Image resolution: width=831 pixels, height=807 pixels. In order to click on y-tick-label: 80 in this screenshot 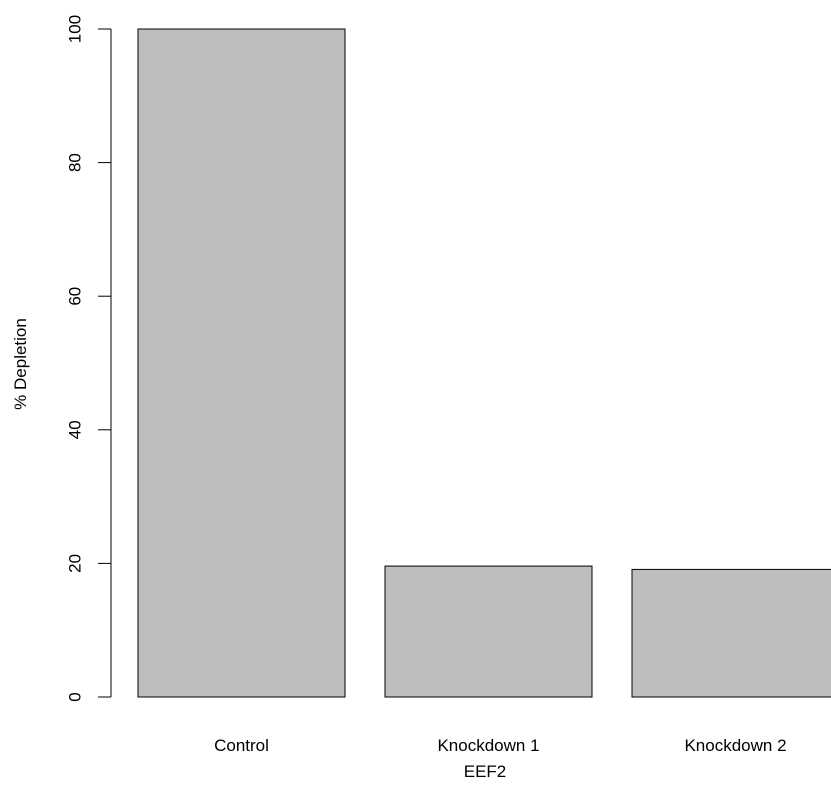, I will do `click(74, 162)`.